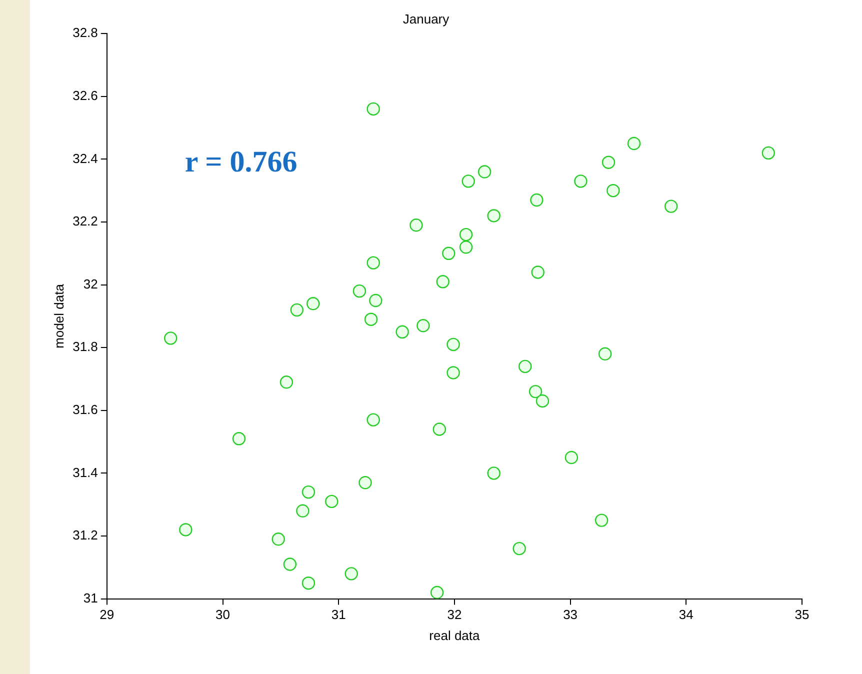 Image resolution: width=862 pixels, height=674 pixels. What do you see at coordinates (223, 614) in the screenshot?
I see `x-tick-label: 30` at bounding box center [223, 614].